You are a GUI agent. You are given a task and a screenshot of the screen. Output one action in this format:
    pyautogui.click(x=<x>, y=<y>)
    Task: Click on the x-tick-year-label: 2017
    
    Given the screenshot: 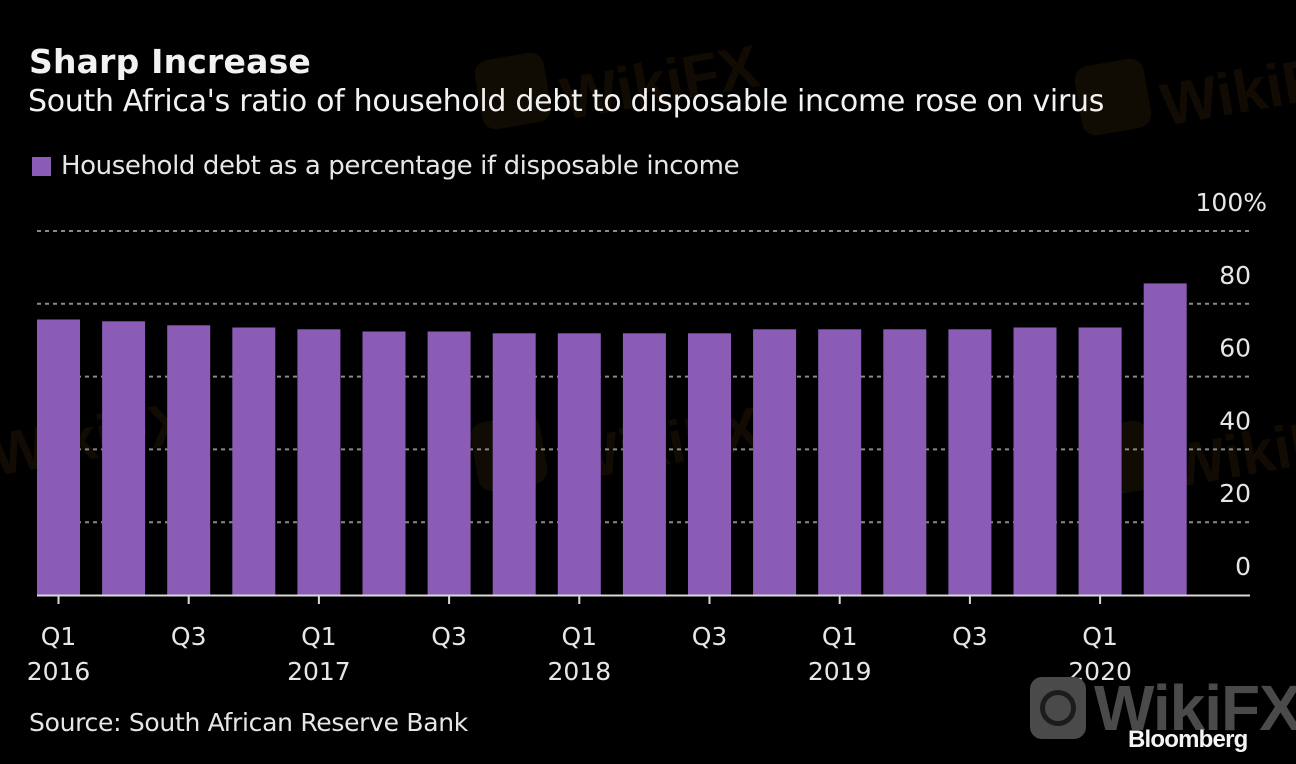 What is the action you would take?
    pyautogui.click(x=319, y=671)
    